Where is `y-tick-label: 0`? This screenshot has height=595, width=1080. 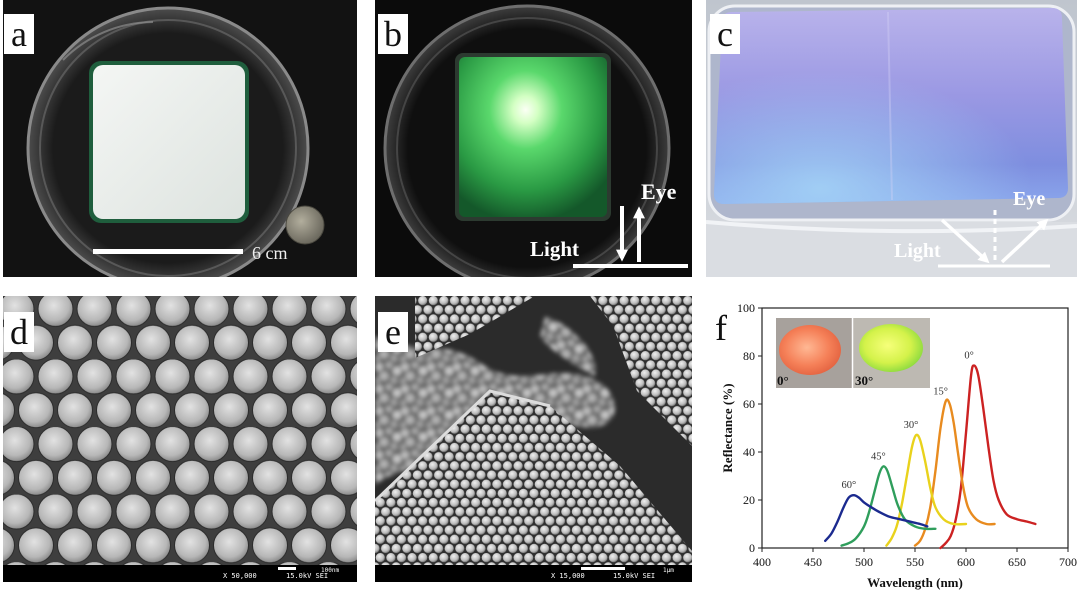
y-tick-label: 0 is located at coordinates (752, 548).